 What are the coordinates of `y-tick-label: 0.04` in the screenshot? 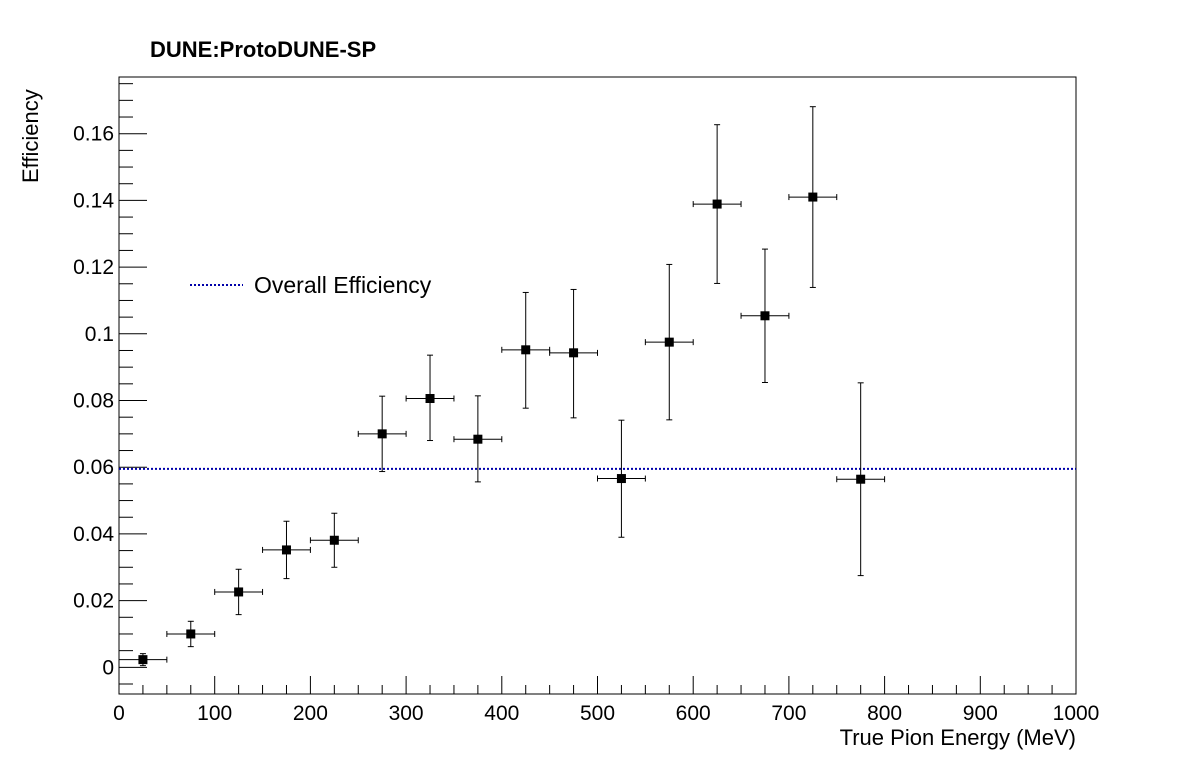 It's located at (93, 534).